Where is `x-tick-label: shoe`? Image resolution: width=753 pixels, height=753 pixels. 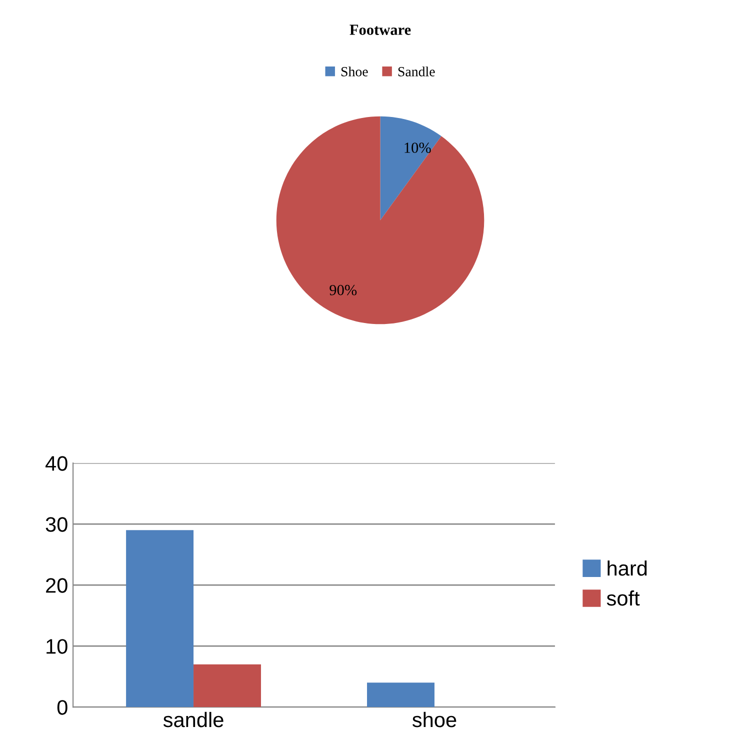
x-tick-label: shoe is located at coordinates (434, 720).